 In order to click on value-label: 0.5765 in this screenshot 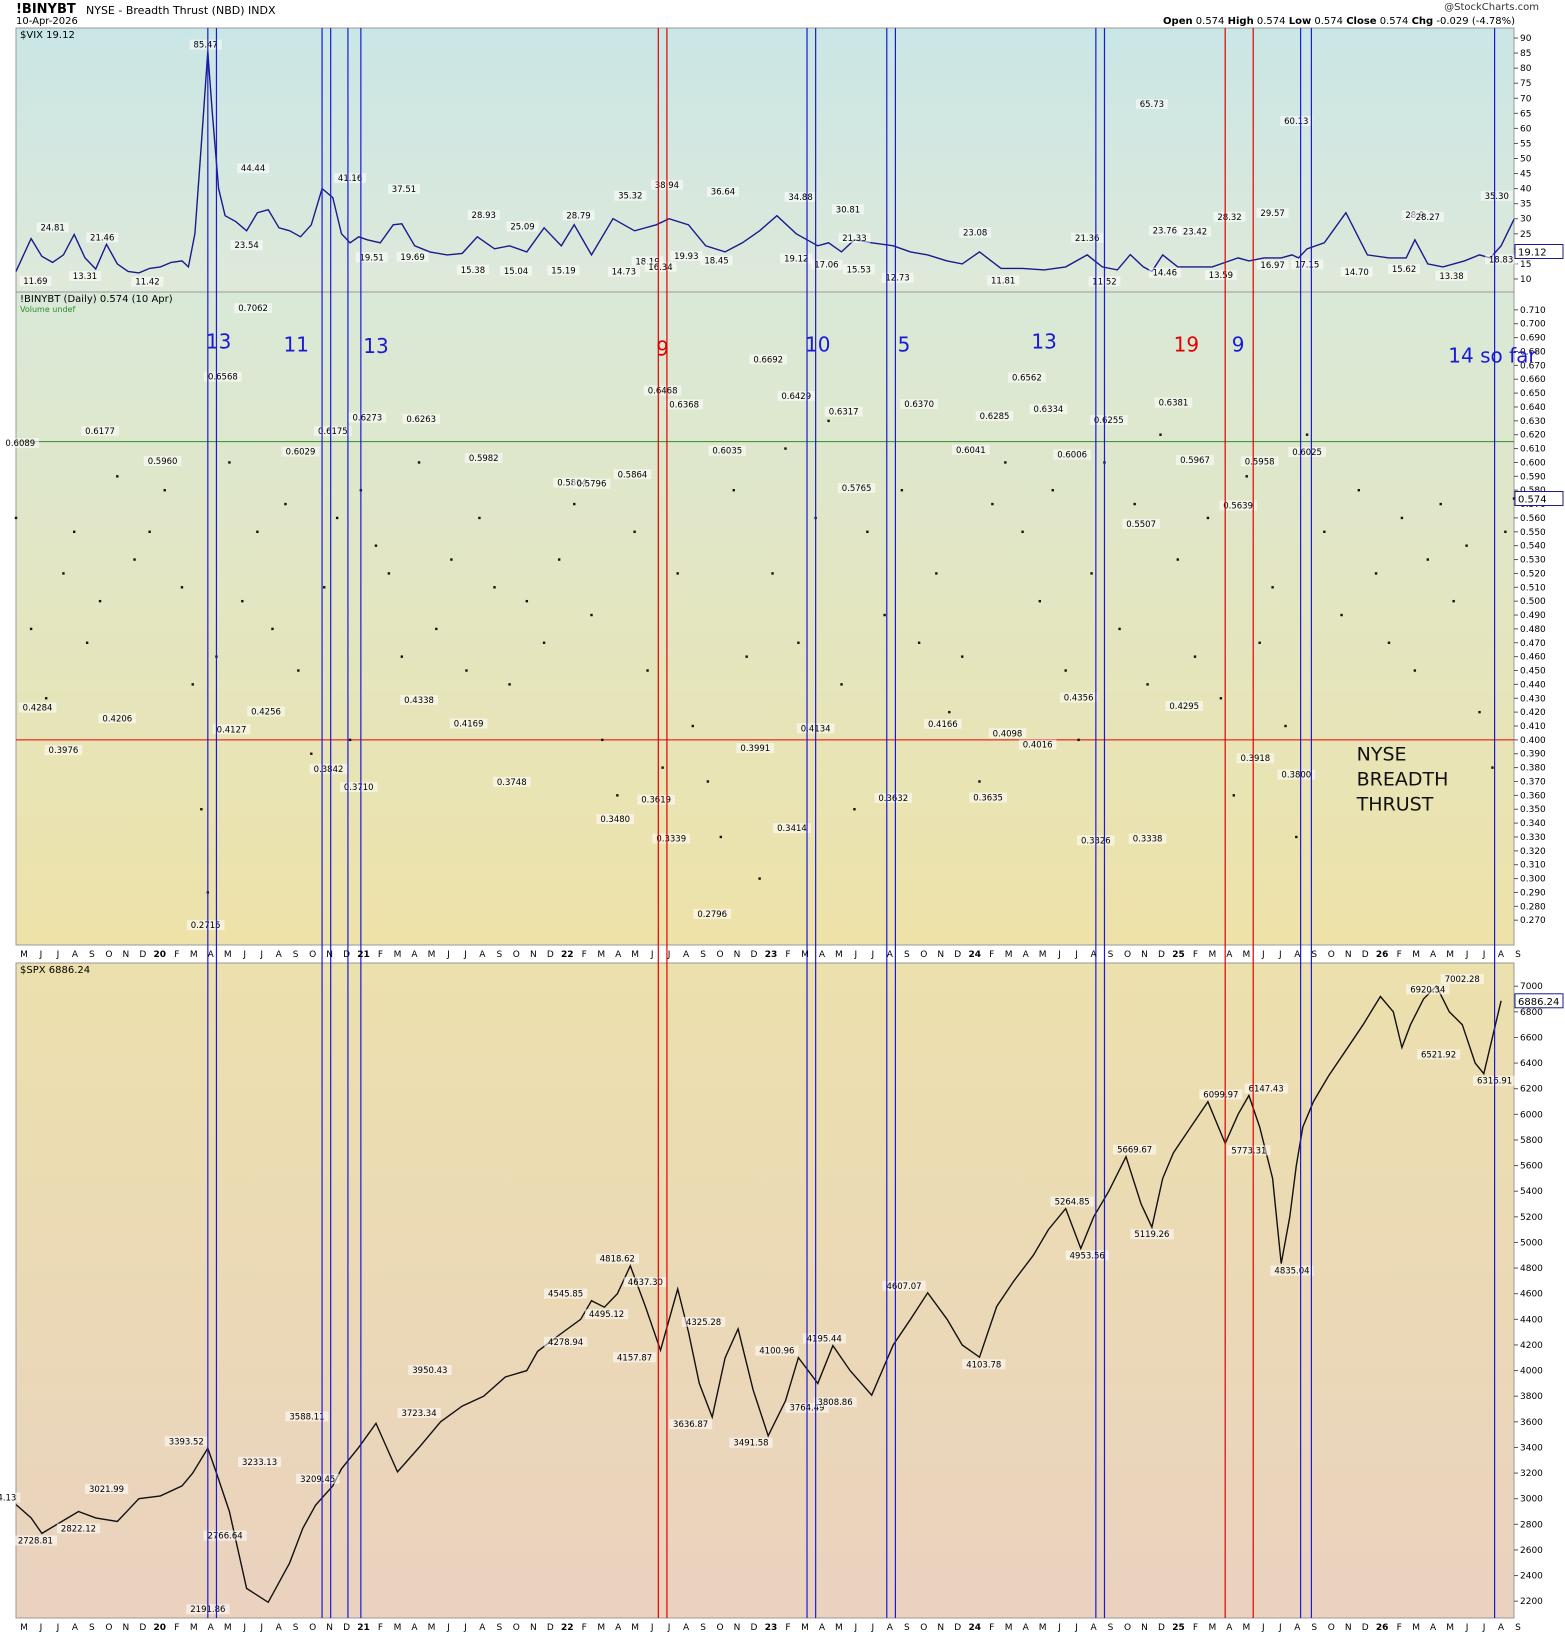, I will do `click(857, 489)`.